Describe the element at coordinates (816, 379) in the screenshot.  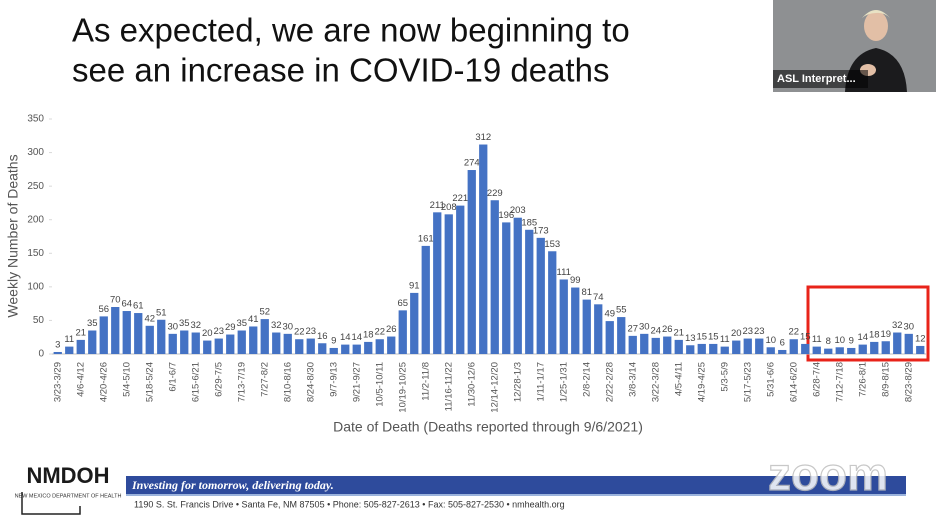
I see `x-tick-label: 6/28-7/4` at that location.